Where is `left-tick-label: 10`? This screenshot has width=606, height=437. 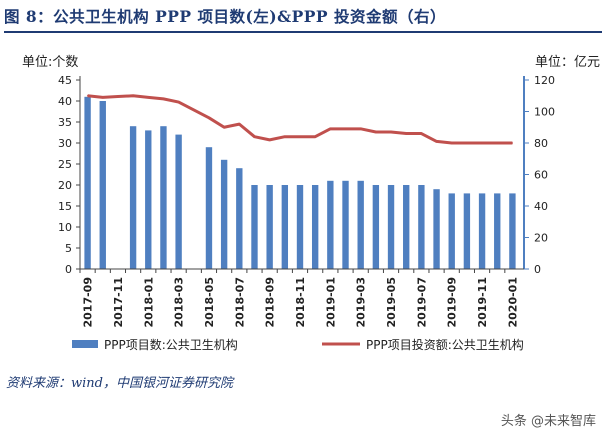 left-tick-label: 10 is located at coordinates (65, 227).